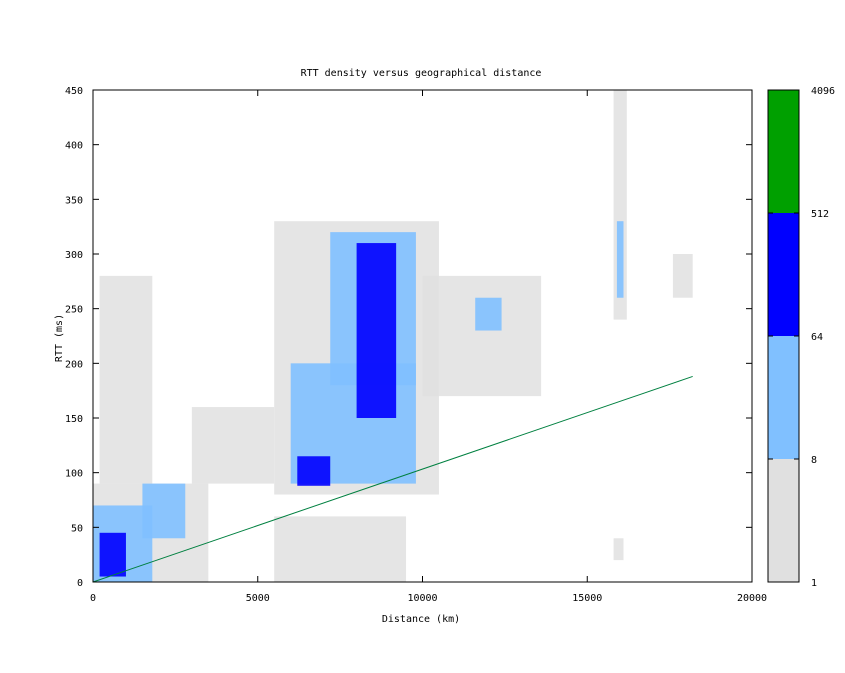  Describe the element at coordinates (74, 310) in the screenshot. I see `y-tick-label-250: 250` at that location.